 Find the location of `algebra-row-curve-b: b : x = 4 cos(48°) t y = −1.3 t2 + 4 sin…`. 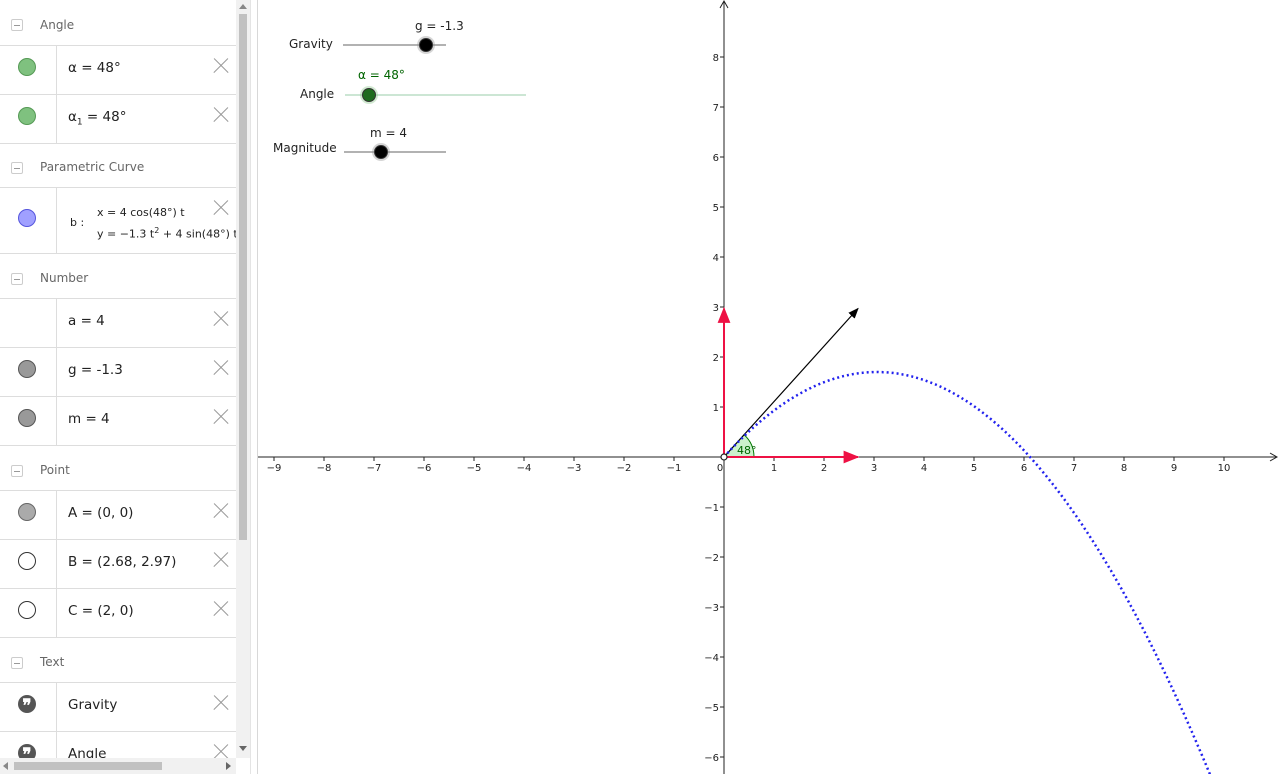

algebra-row-curve-b: b : x = 4 cos(48°) t y = −1.3 t2 + 4 sin… is located at coordinates (118, 221).